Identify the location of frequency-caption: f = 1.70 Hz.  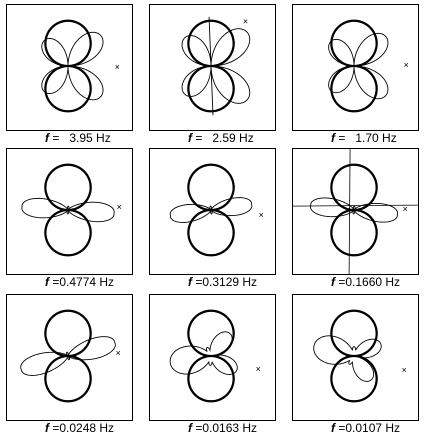
(364, 138).